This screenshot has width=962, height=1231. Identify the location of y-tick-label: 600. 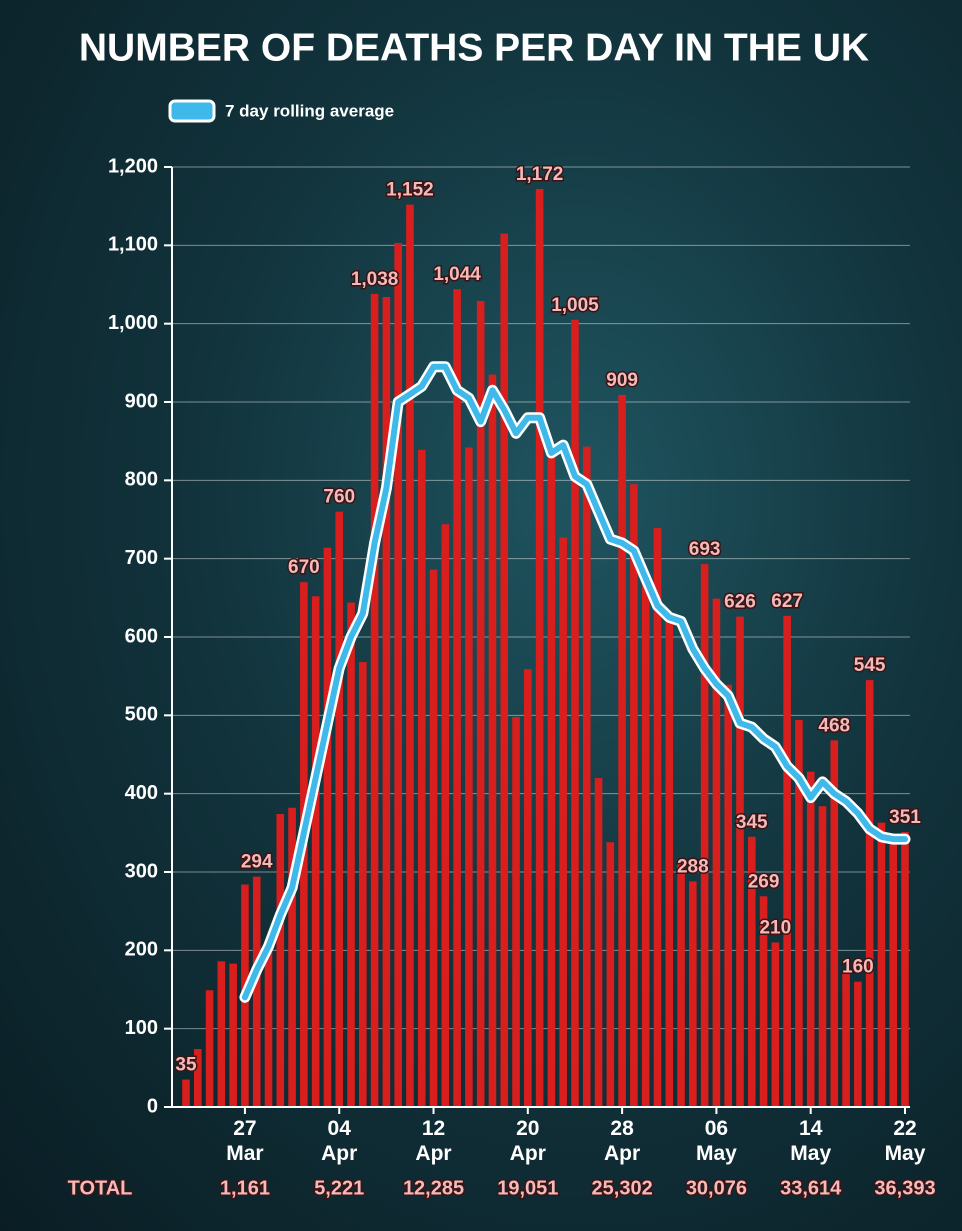
(141, 636).